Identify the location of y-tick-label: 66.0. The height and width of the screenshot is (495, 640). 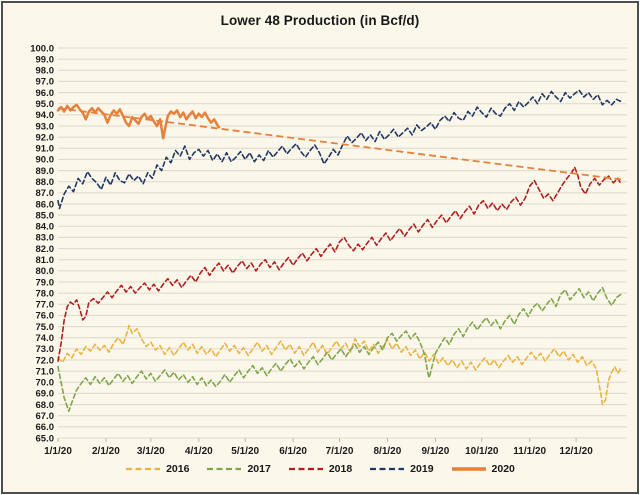
(45, 427).